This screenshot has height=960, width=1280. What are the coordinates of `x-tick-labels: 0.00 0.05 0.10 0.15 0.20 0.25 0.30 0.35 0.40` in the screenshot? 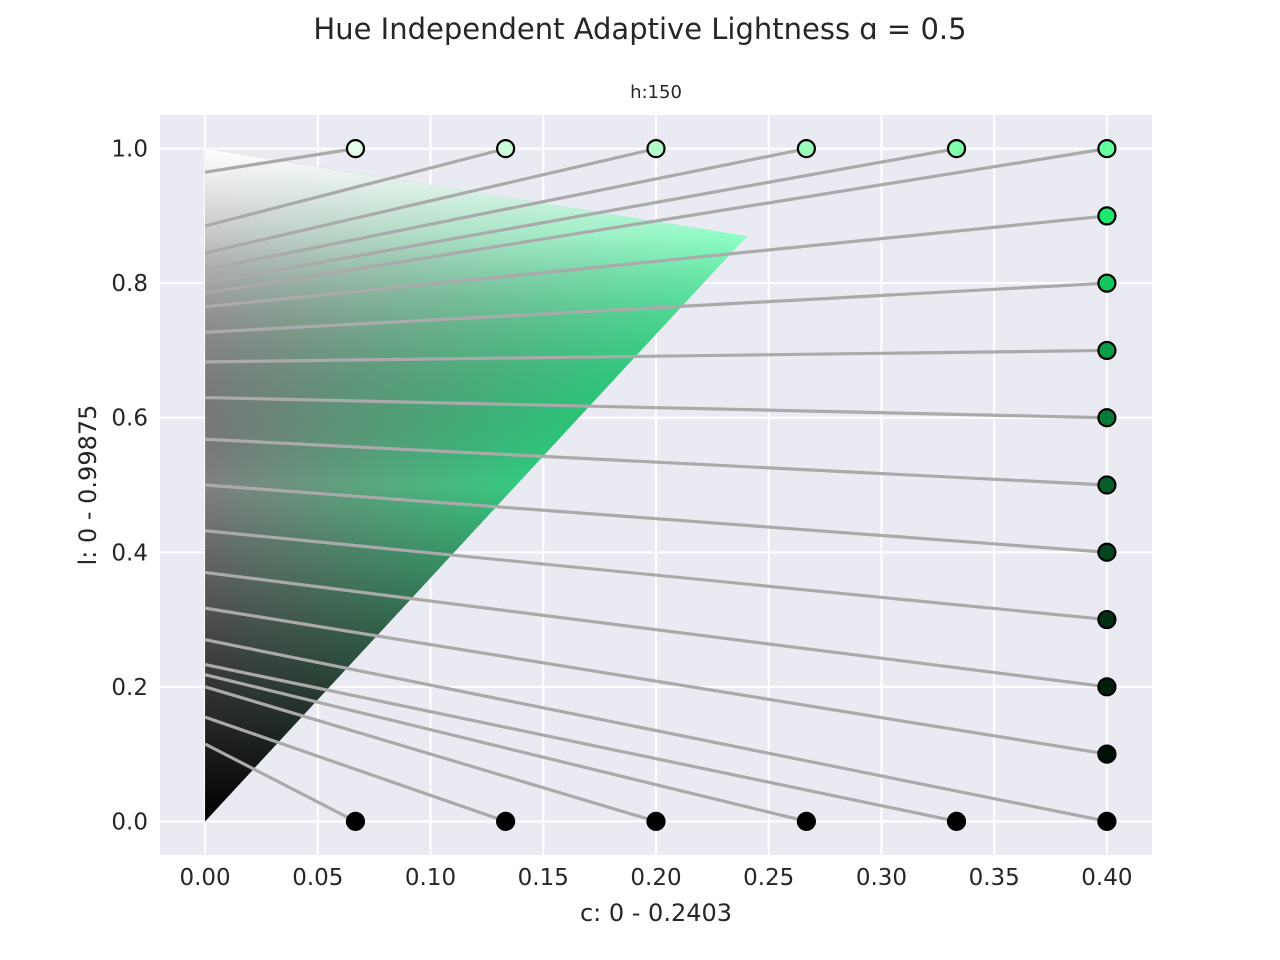 It's located at (655, 878).